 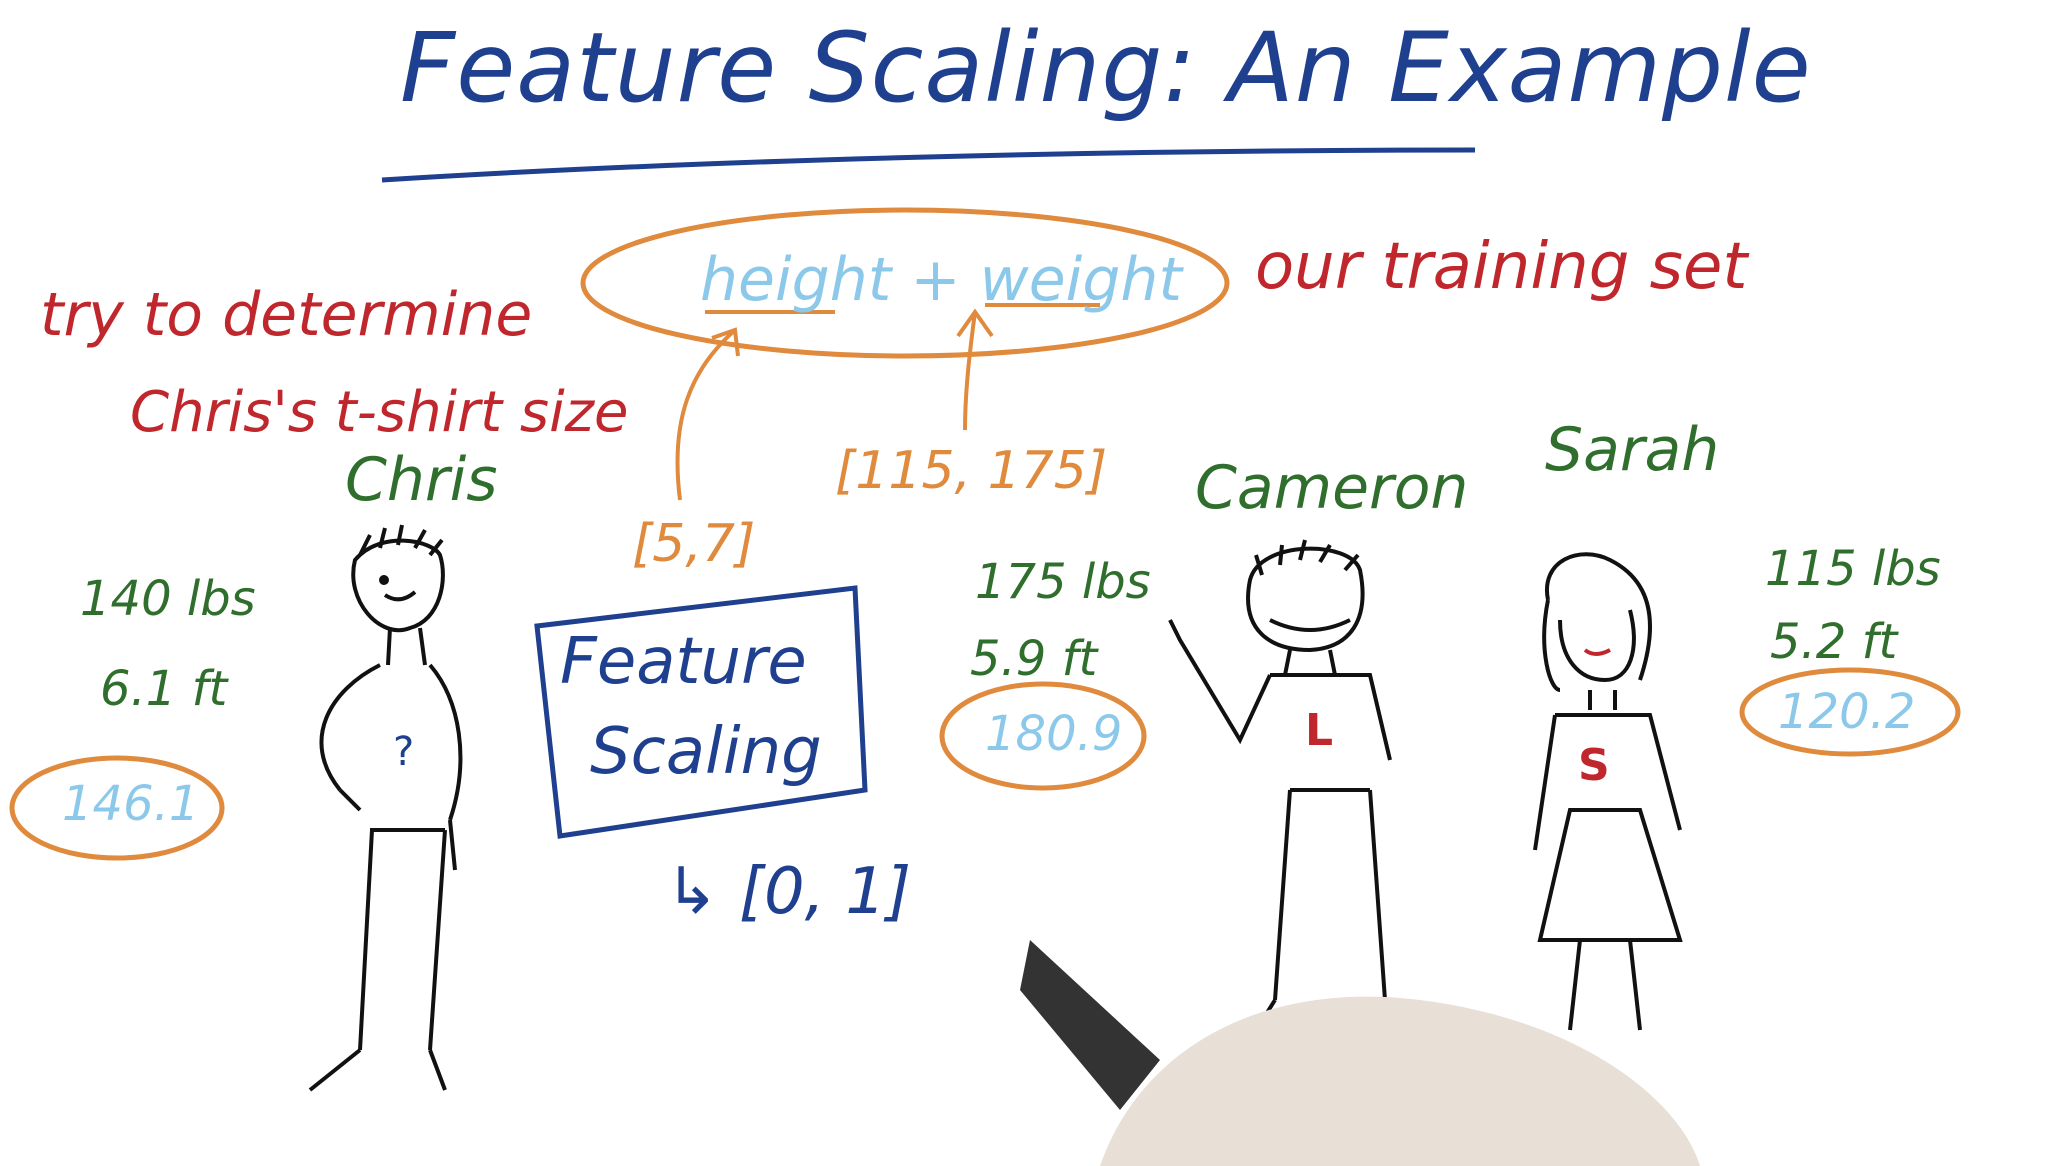 What do you see at coordinates (975, 323) in the screenshot?
I see `weight-range-arrowhead` at bounding box center [975, 323].